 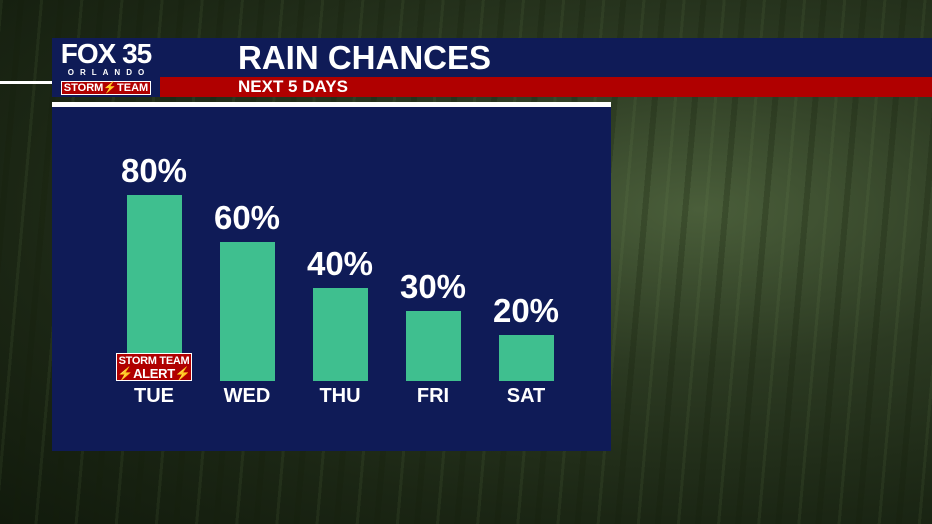 What do you see at coordinates (433, 396) in the screenshot?
I see `x-tick-label: FRI` at bounding box center [433, 396].